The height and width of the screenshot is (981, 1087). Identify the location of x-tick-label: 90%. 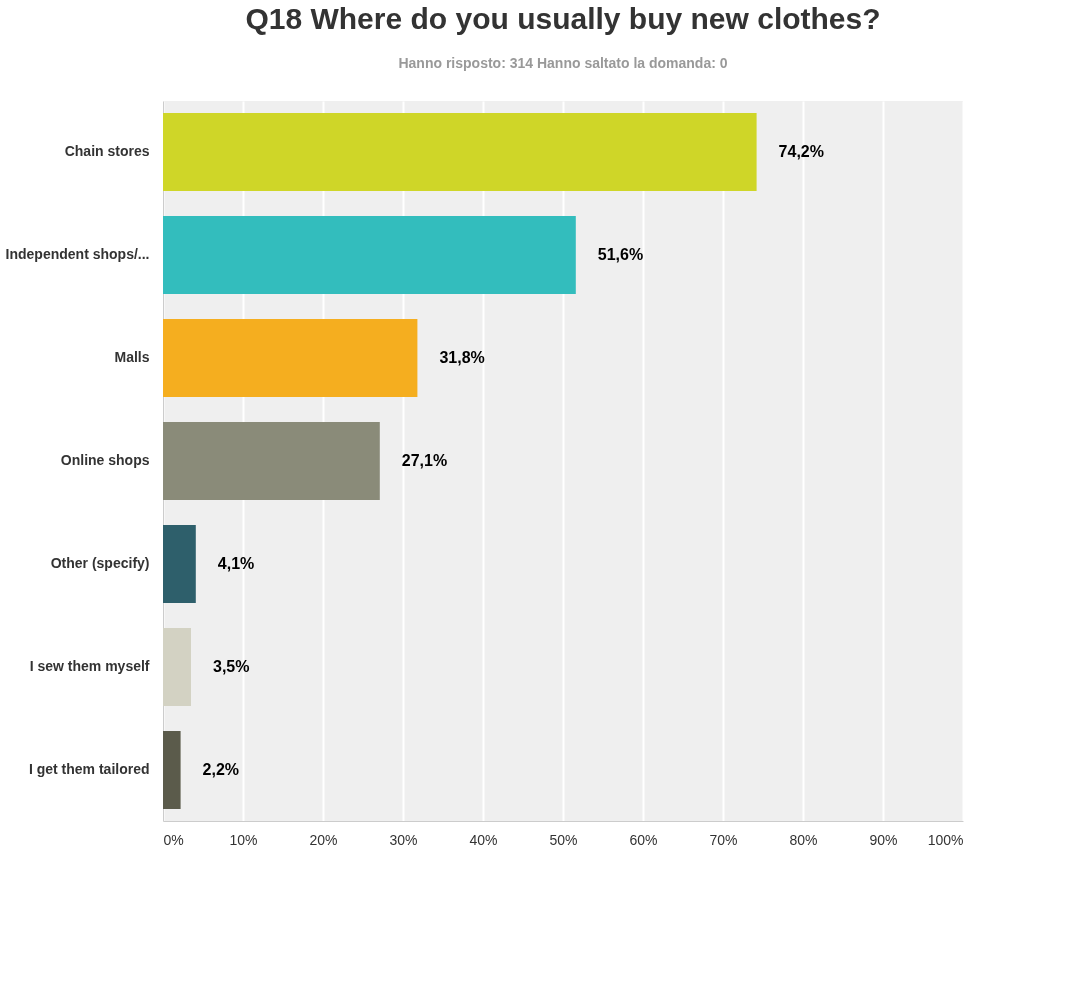
(883, 839).